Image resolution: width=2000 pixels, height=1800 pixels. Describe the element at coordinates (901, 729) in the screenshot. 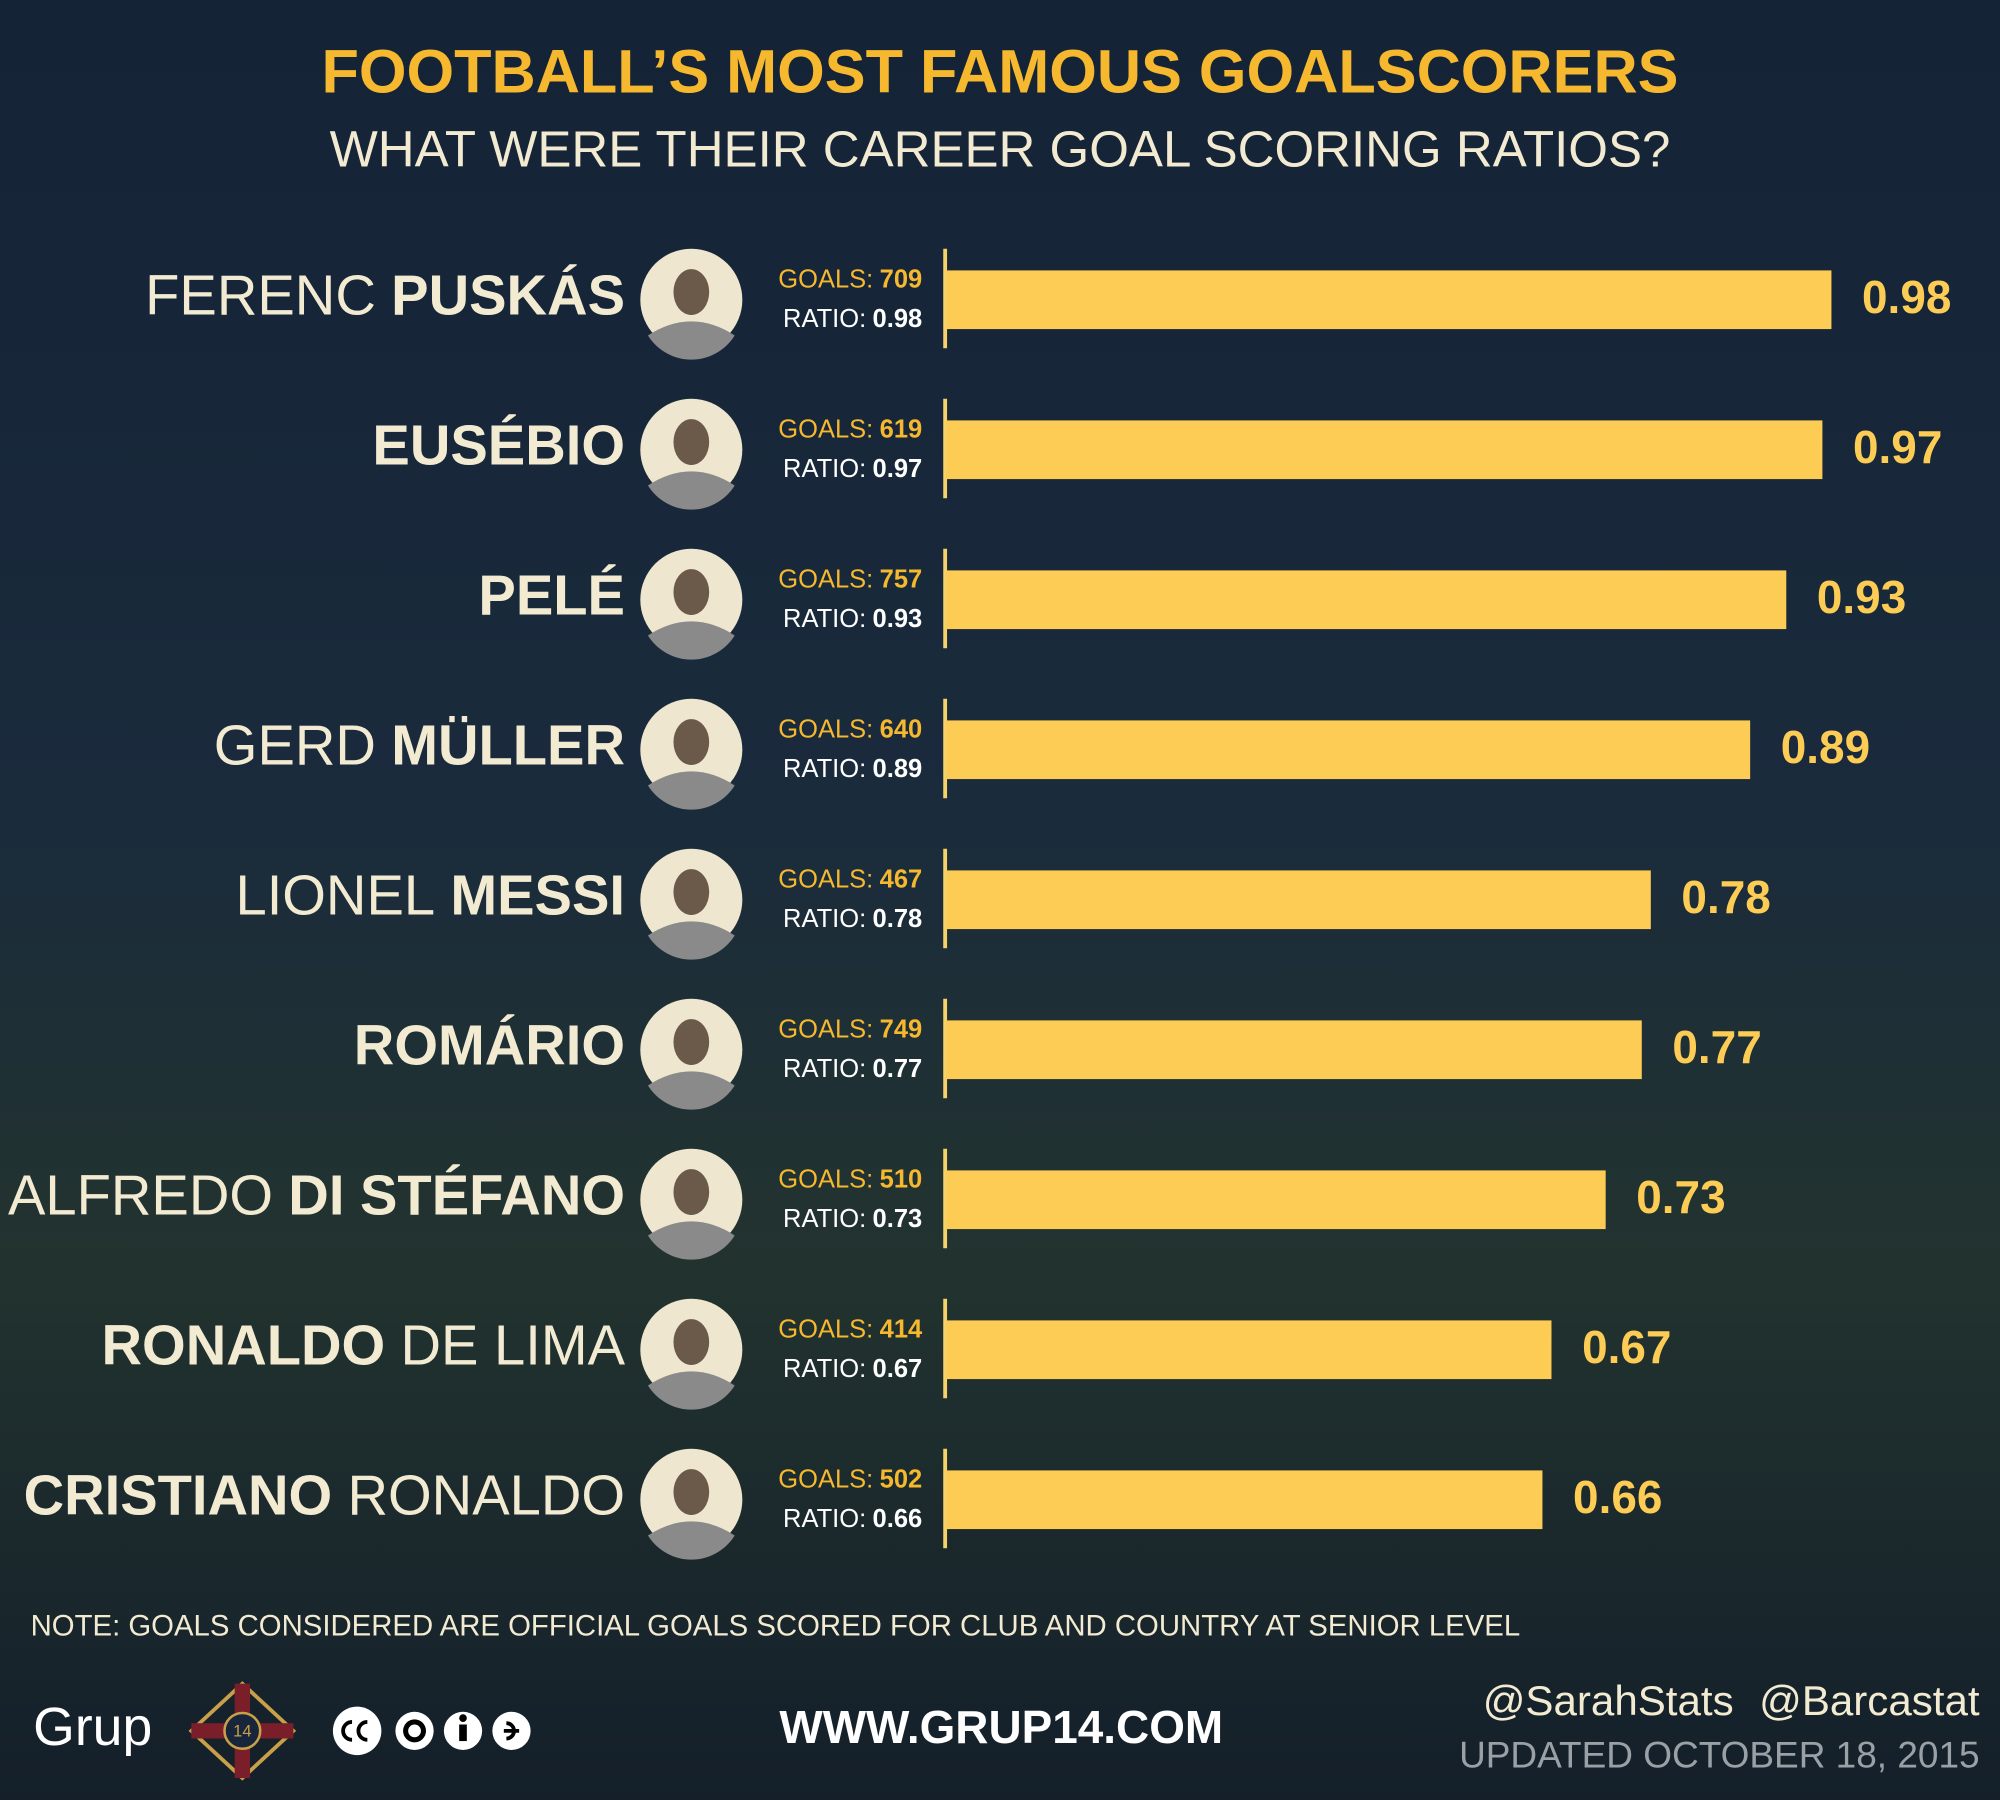

I see `goals-value: 640` at that location.